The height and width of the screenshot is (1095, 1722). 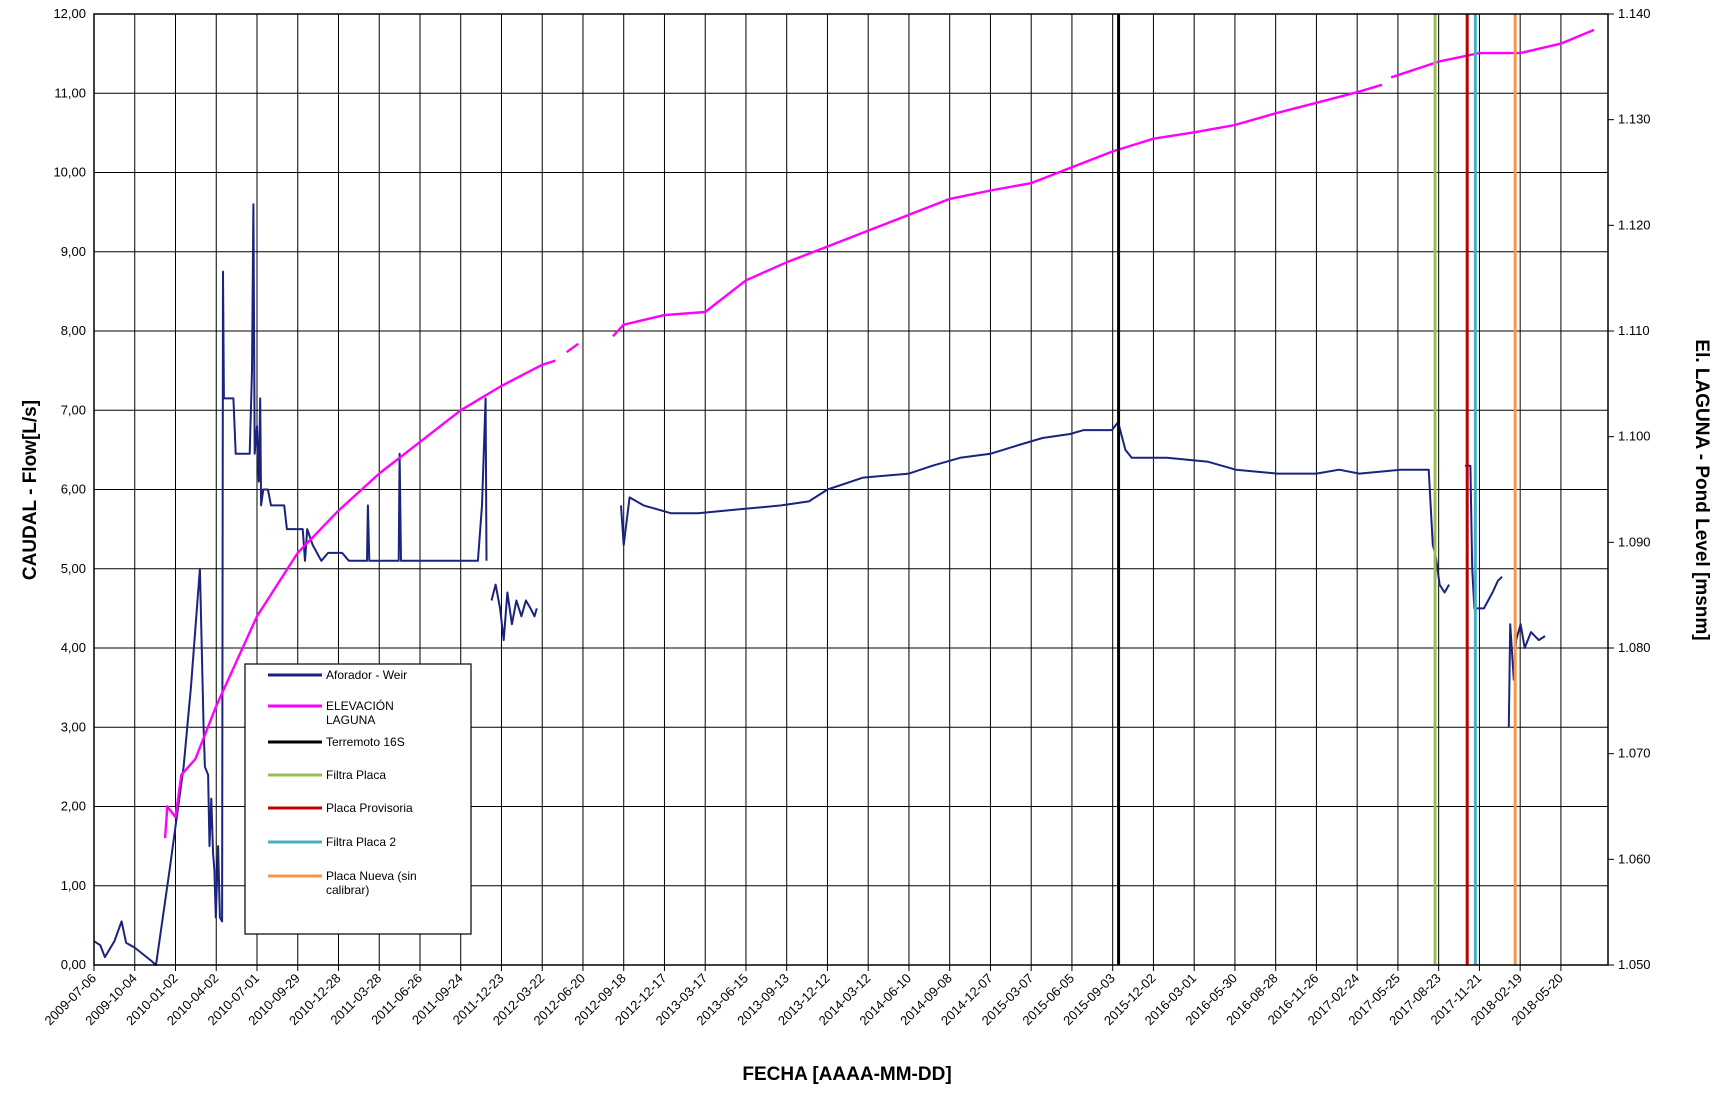 What do you see at coordinates (69, 172) in the screenshot?
I see `y-left-tick-label: 10,00` at bounding box center [69, 172].